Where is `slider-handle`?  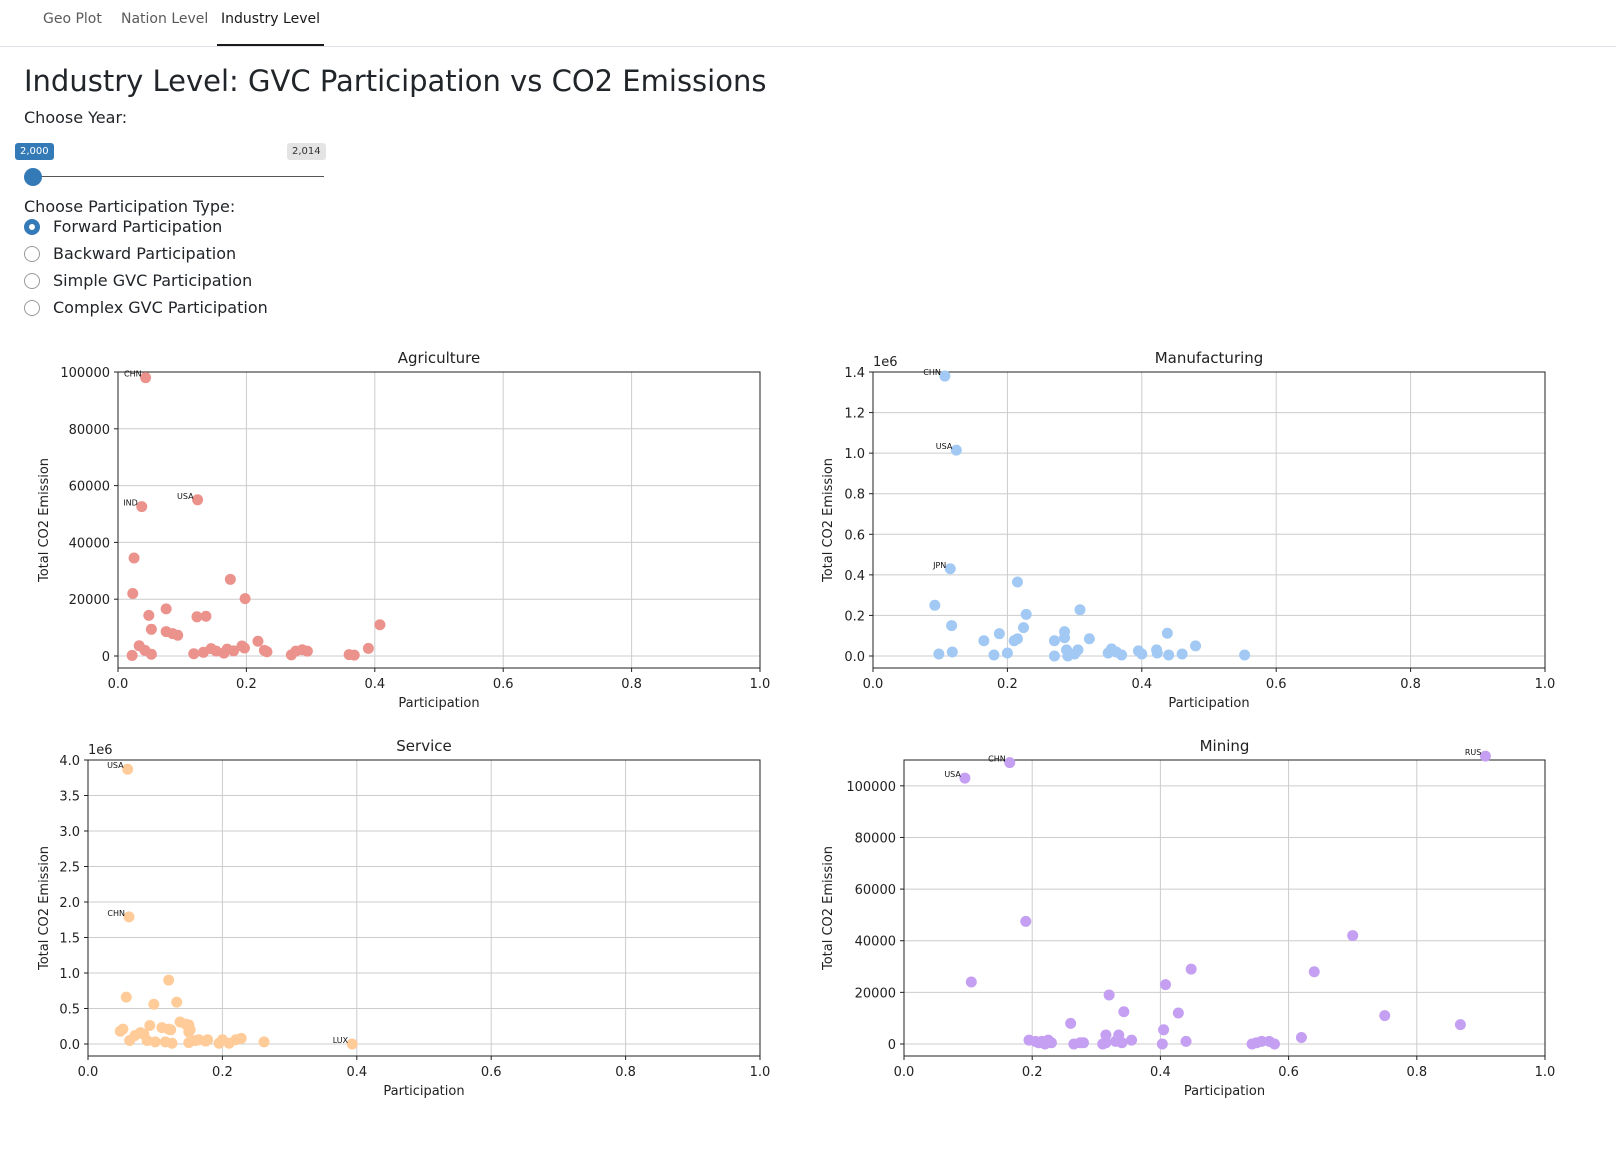
slider-handle is located at coordinates (33, 177).